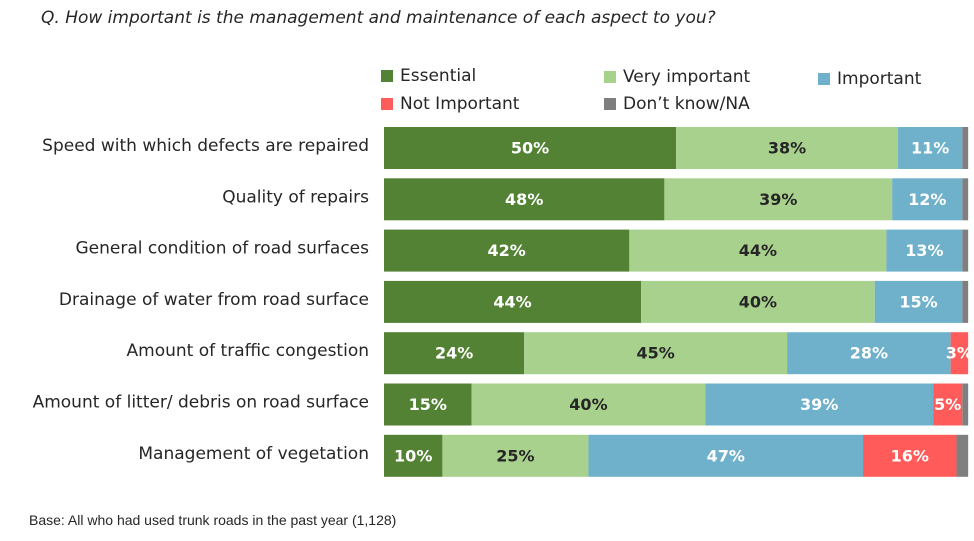 Image resolution: width=974 pixels, height=541 pixels. Describe the element at coordinates (610, 77) in the screenshot. I see `legend-swatch-very-important` at that location.